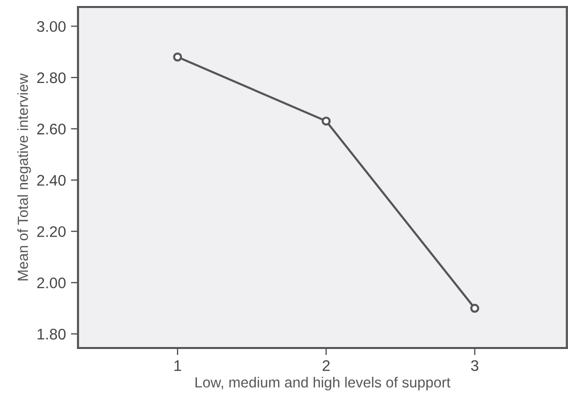 Image resolution: width=568 pixels, height=403 pixels. I want to click on x-tick-label: 3, so click(474, 366).